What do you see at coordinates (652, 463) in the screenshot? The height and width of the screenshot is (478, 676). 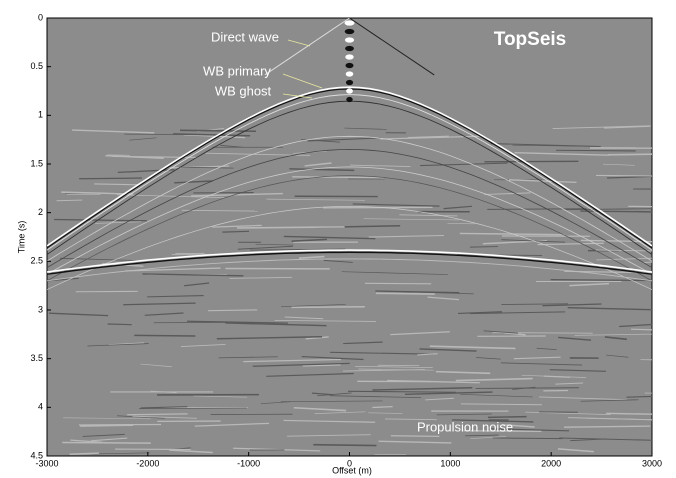 I see `x-tick-label: 3000` at bounding box center [652, 463].